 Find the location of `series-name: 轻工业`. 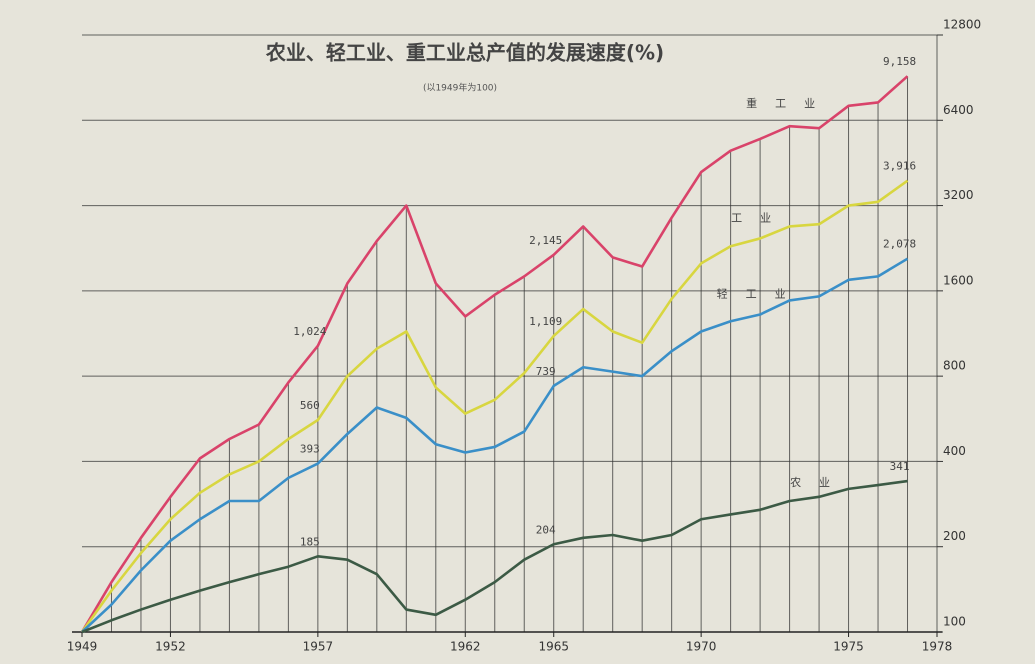

series-name: 轻工业 is located at coordinates (760, 294).